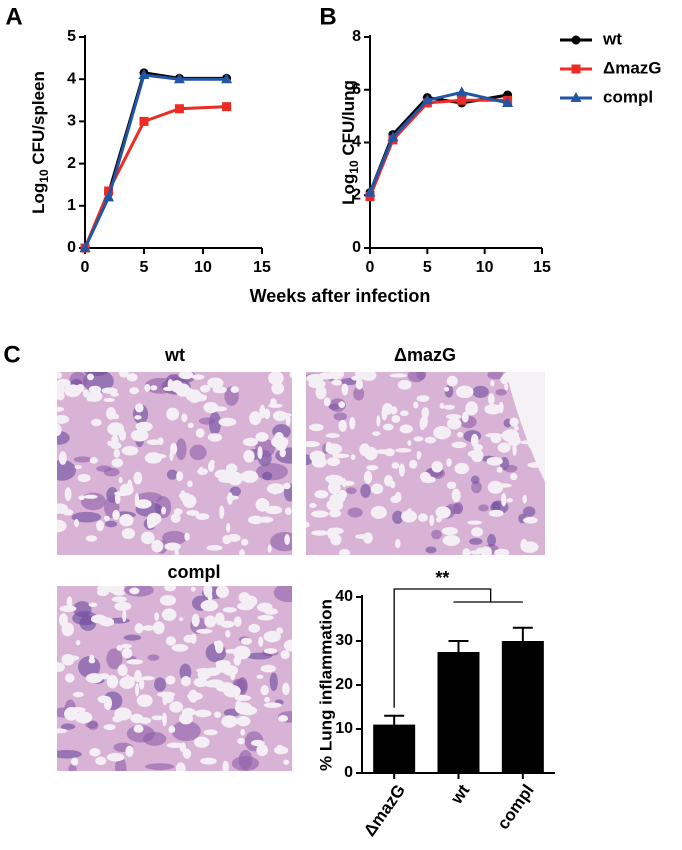  I want to click on y-axis-title-part: CFU/spleen, so click(38, 120).